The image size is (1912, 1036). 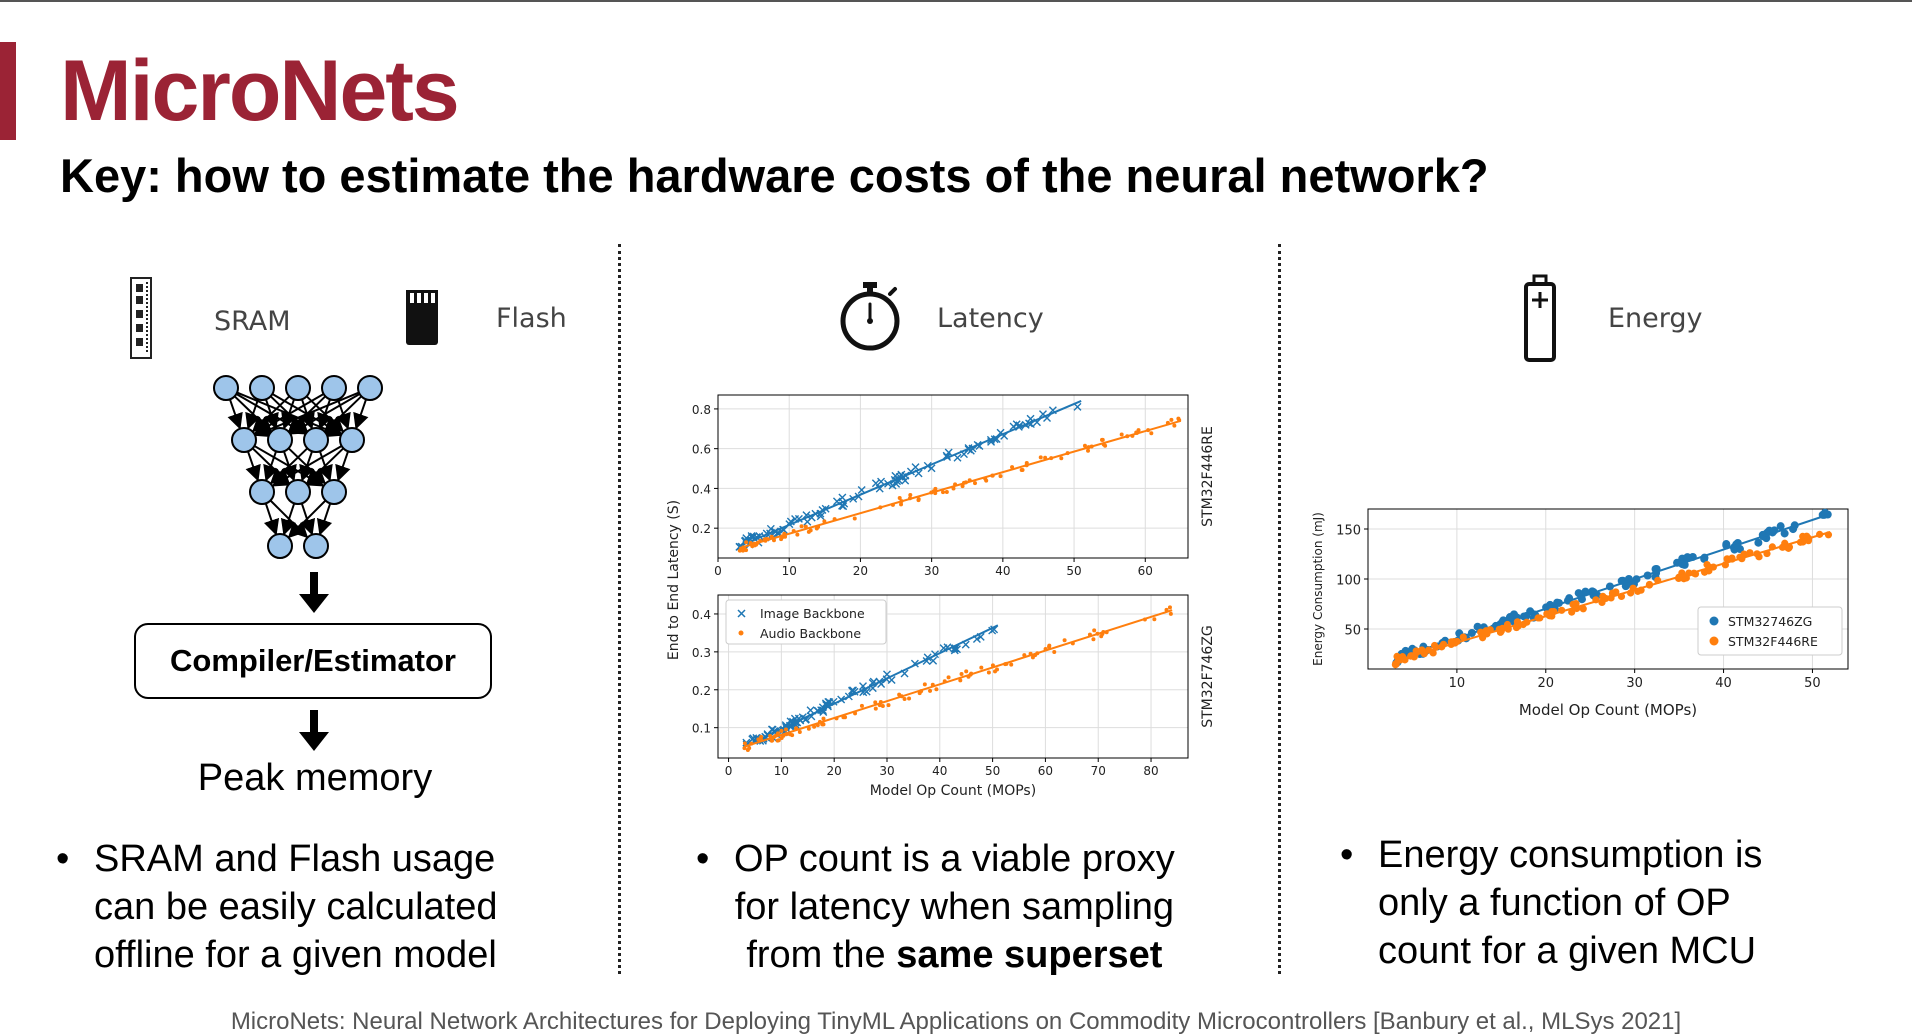 I want to click on y-tick-label: 150, so click(x=1348, y=531).